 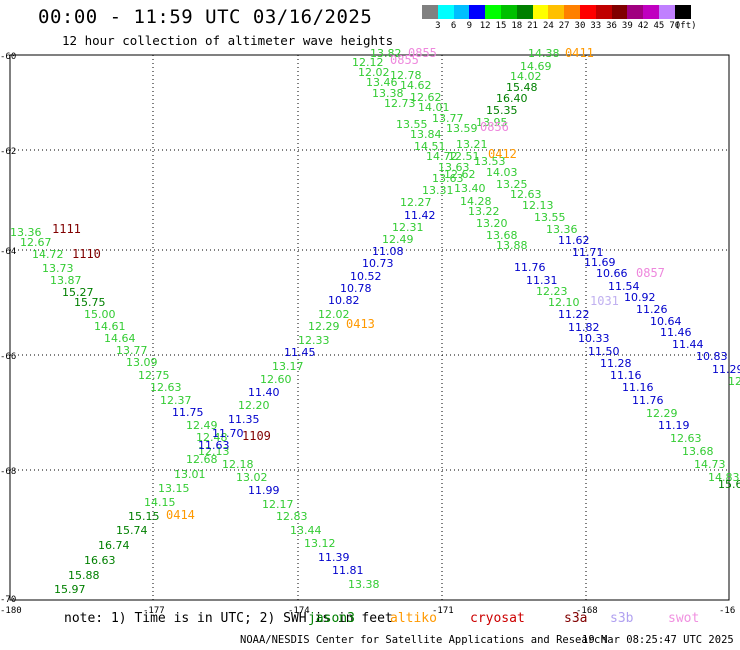 I want to click on swh-value: 12.63, so click(x=686, y=438).